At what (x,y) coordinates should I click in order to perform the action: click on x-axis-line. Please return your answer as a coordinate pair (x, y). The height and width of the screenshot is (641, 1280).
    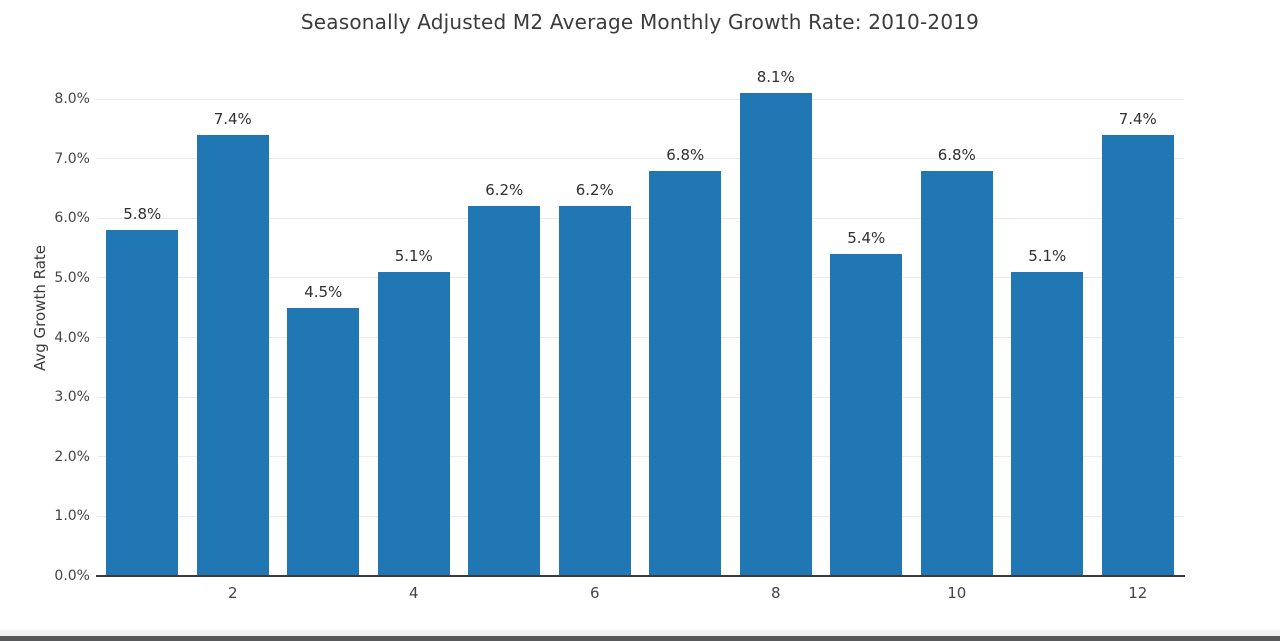
    Looking at the image, I should click on (640, 576).